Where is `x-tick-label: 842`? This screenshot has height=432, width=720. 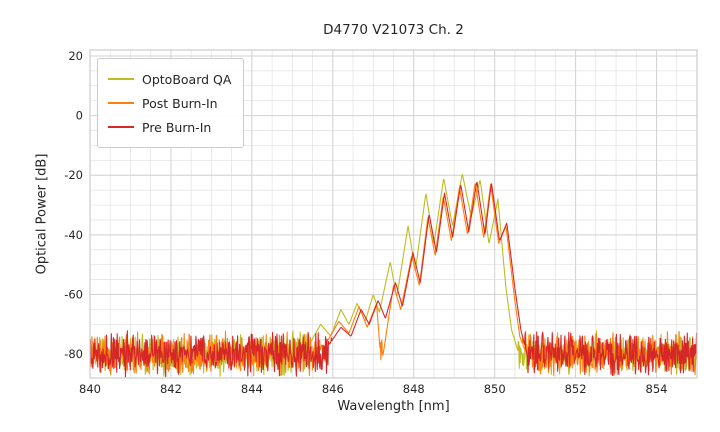
x-tick-label: 842 is located at coordinates (171, 389).